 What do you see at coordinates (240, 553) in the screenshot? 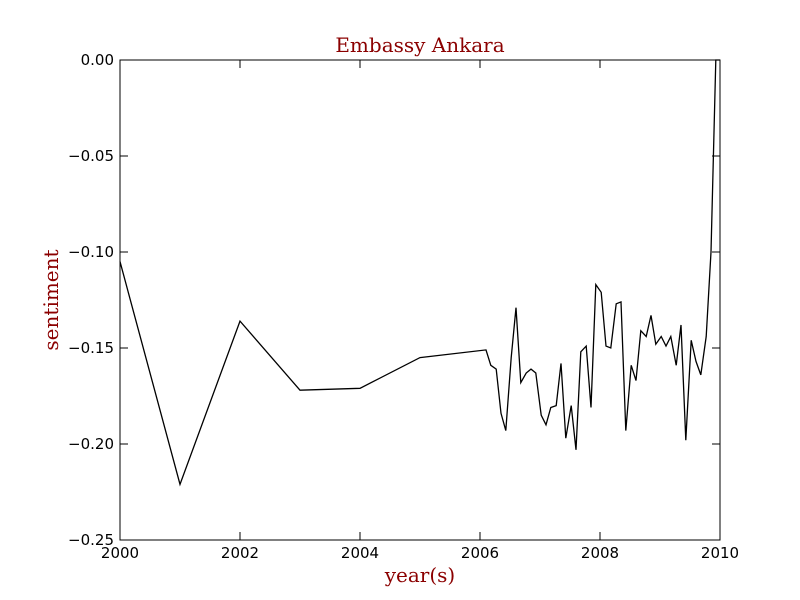
I see `x-tick-label: 2002` at bounding box center [240, 553].